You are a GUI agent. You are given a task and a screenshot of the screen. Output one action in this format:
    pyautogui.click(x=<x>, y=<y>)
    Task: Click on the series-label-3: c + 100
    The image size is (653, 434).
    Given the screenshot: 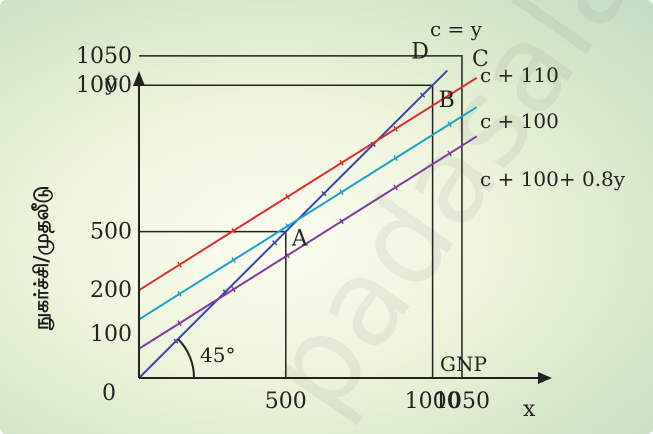 What is the action you would take?
    pyautogui.click(x=519, y=121)
    